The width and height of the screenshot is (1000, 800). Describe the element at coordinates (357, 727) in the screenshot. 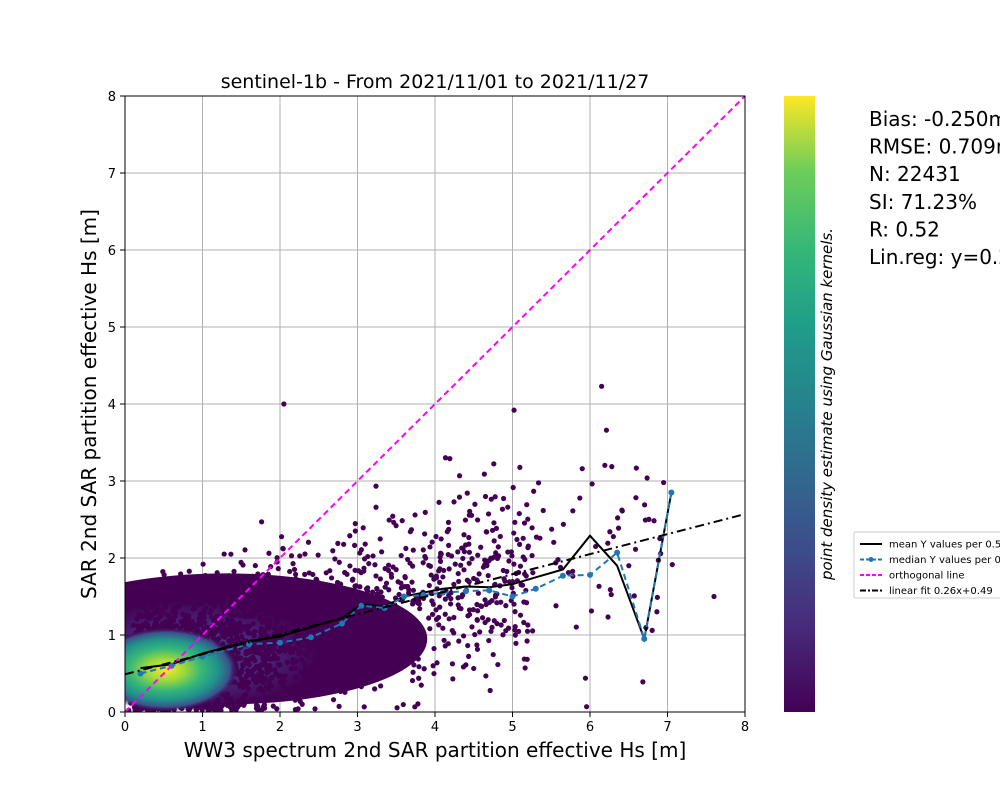

I see `x-tick-label: 3` at that location.